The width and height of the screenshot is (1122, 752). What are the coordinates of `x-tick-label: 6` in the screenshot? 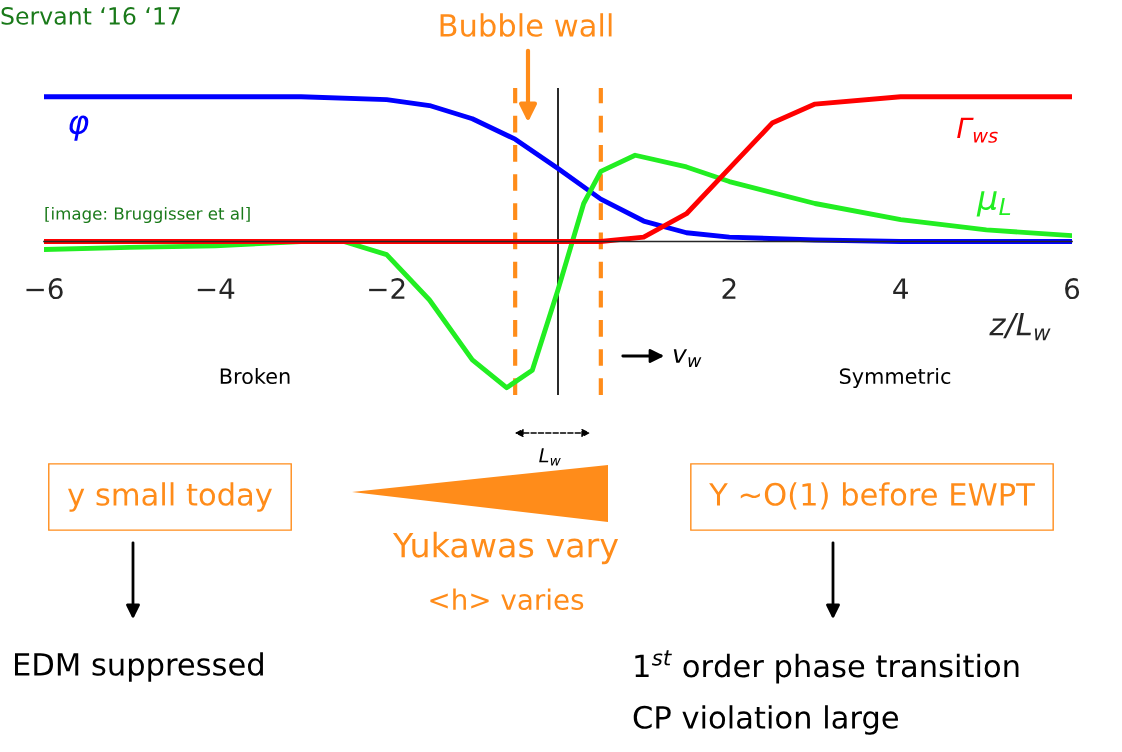 It's located at (1072, 289).